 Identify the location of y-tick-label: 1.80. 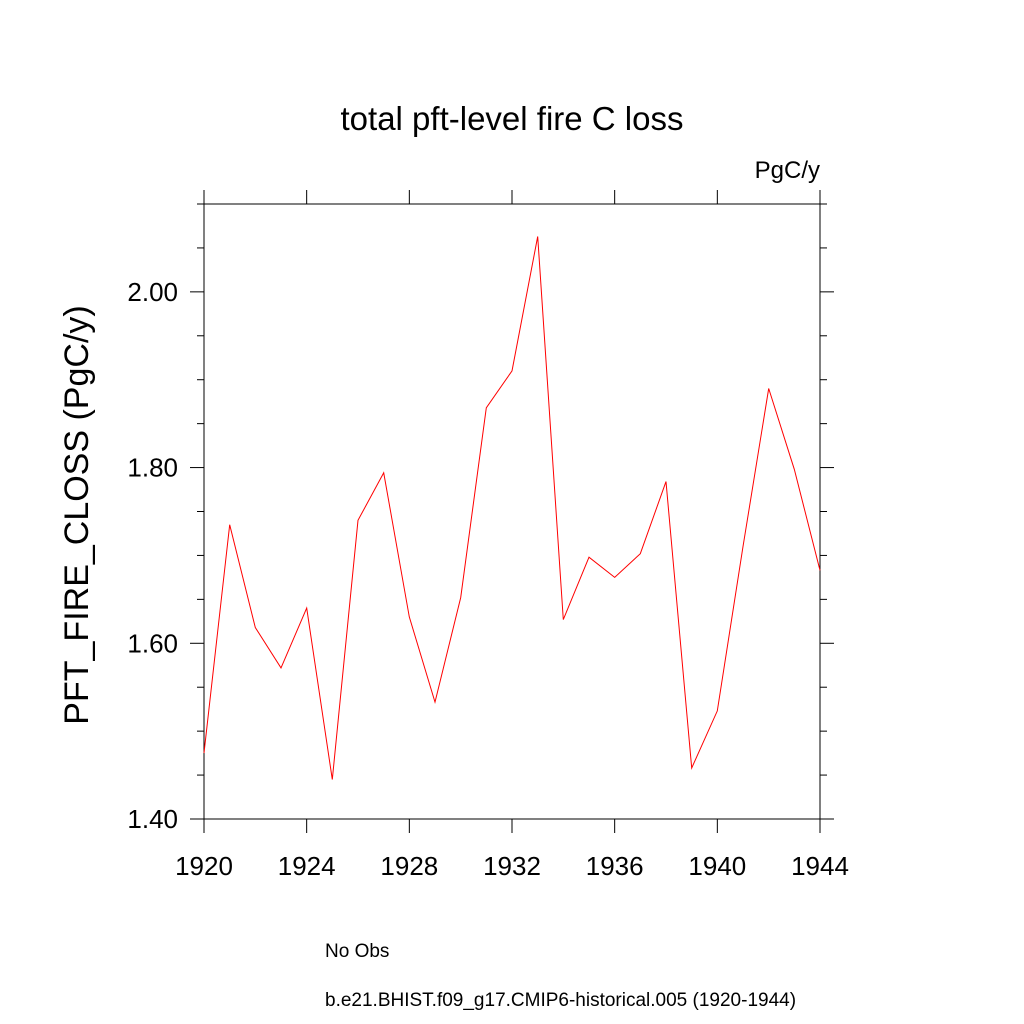
(152, 468).